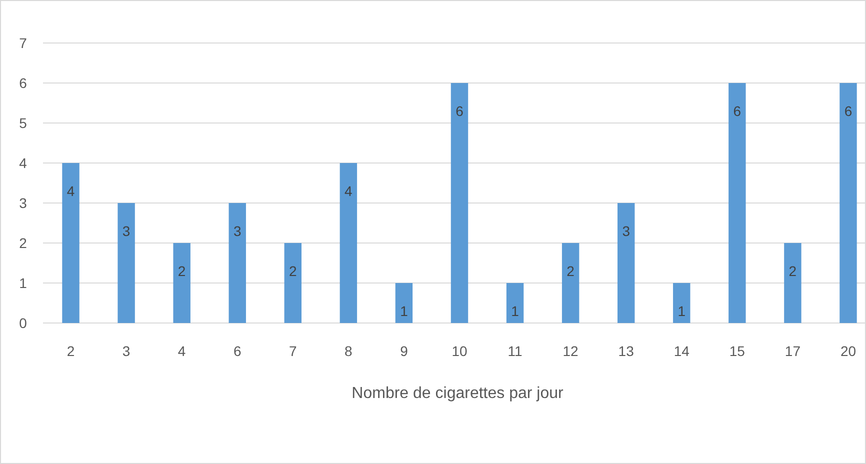 This screenshot has width=866, height=464. What do you see at coordinates (23, 282) in the screenshot?
I see `y-tick-label: 1` at bounding box center [23, 282].